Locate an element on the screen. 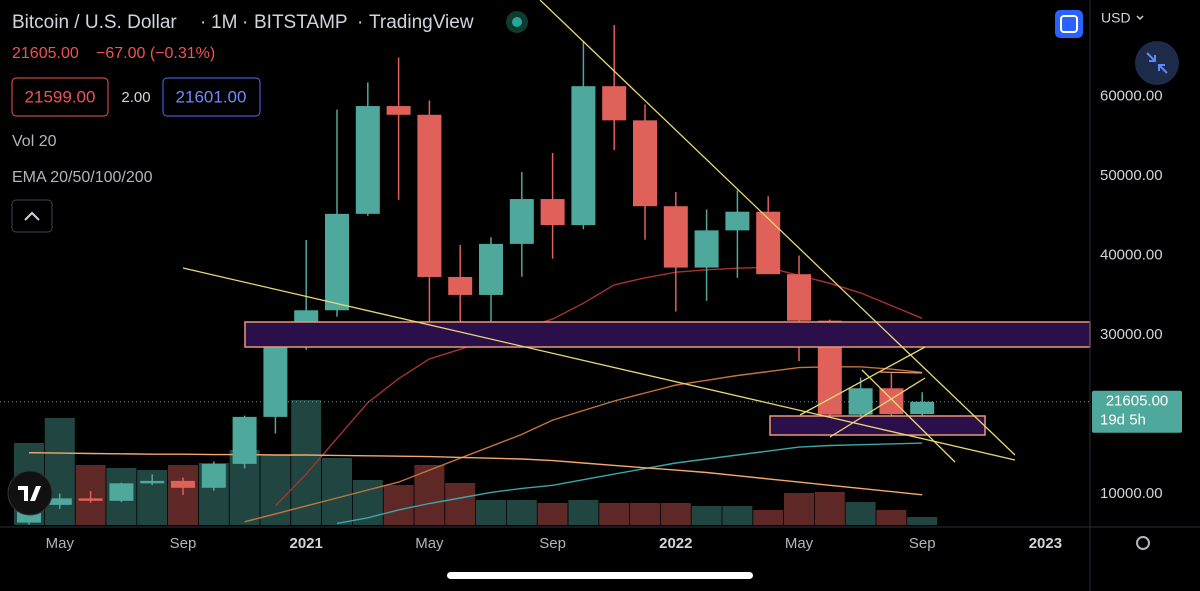 The height and width of the screenshot is (591, 1200). buy-button is located at coordinates (211, 97).